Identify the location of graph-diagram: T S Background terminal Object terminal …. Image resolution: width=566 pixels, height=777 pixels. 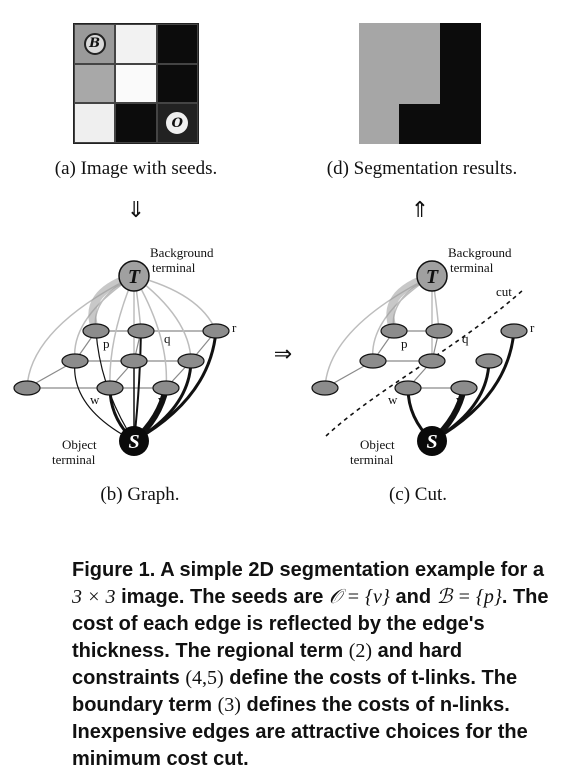
(125, 356).